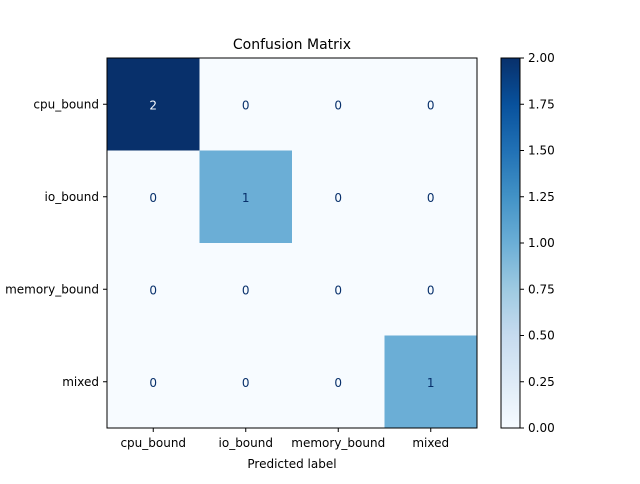 This screenshot has height=484, width=640. What do you see at coordinates (541, 151) in the screenshot?
I see `colorbar-tick-label: 1.50` at bounding box center [541, 151].